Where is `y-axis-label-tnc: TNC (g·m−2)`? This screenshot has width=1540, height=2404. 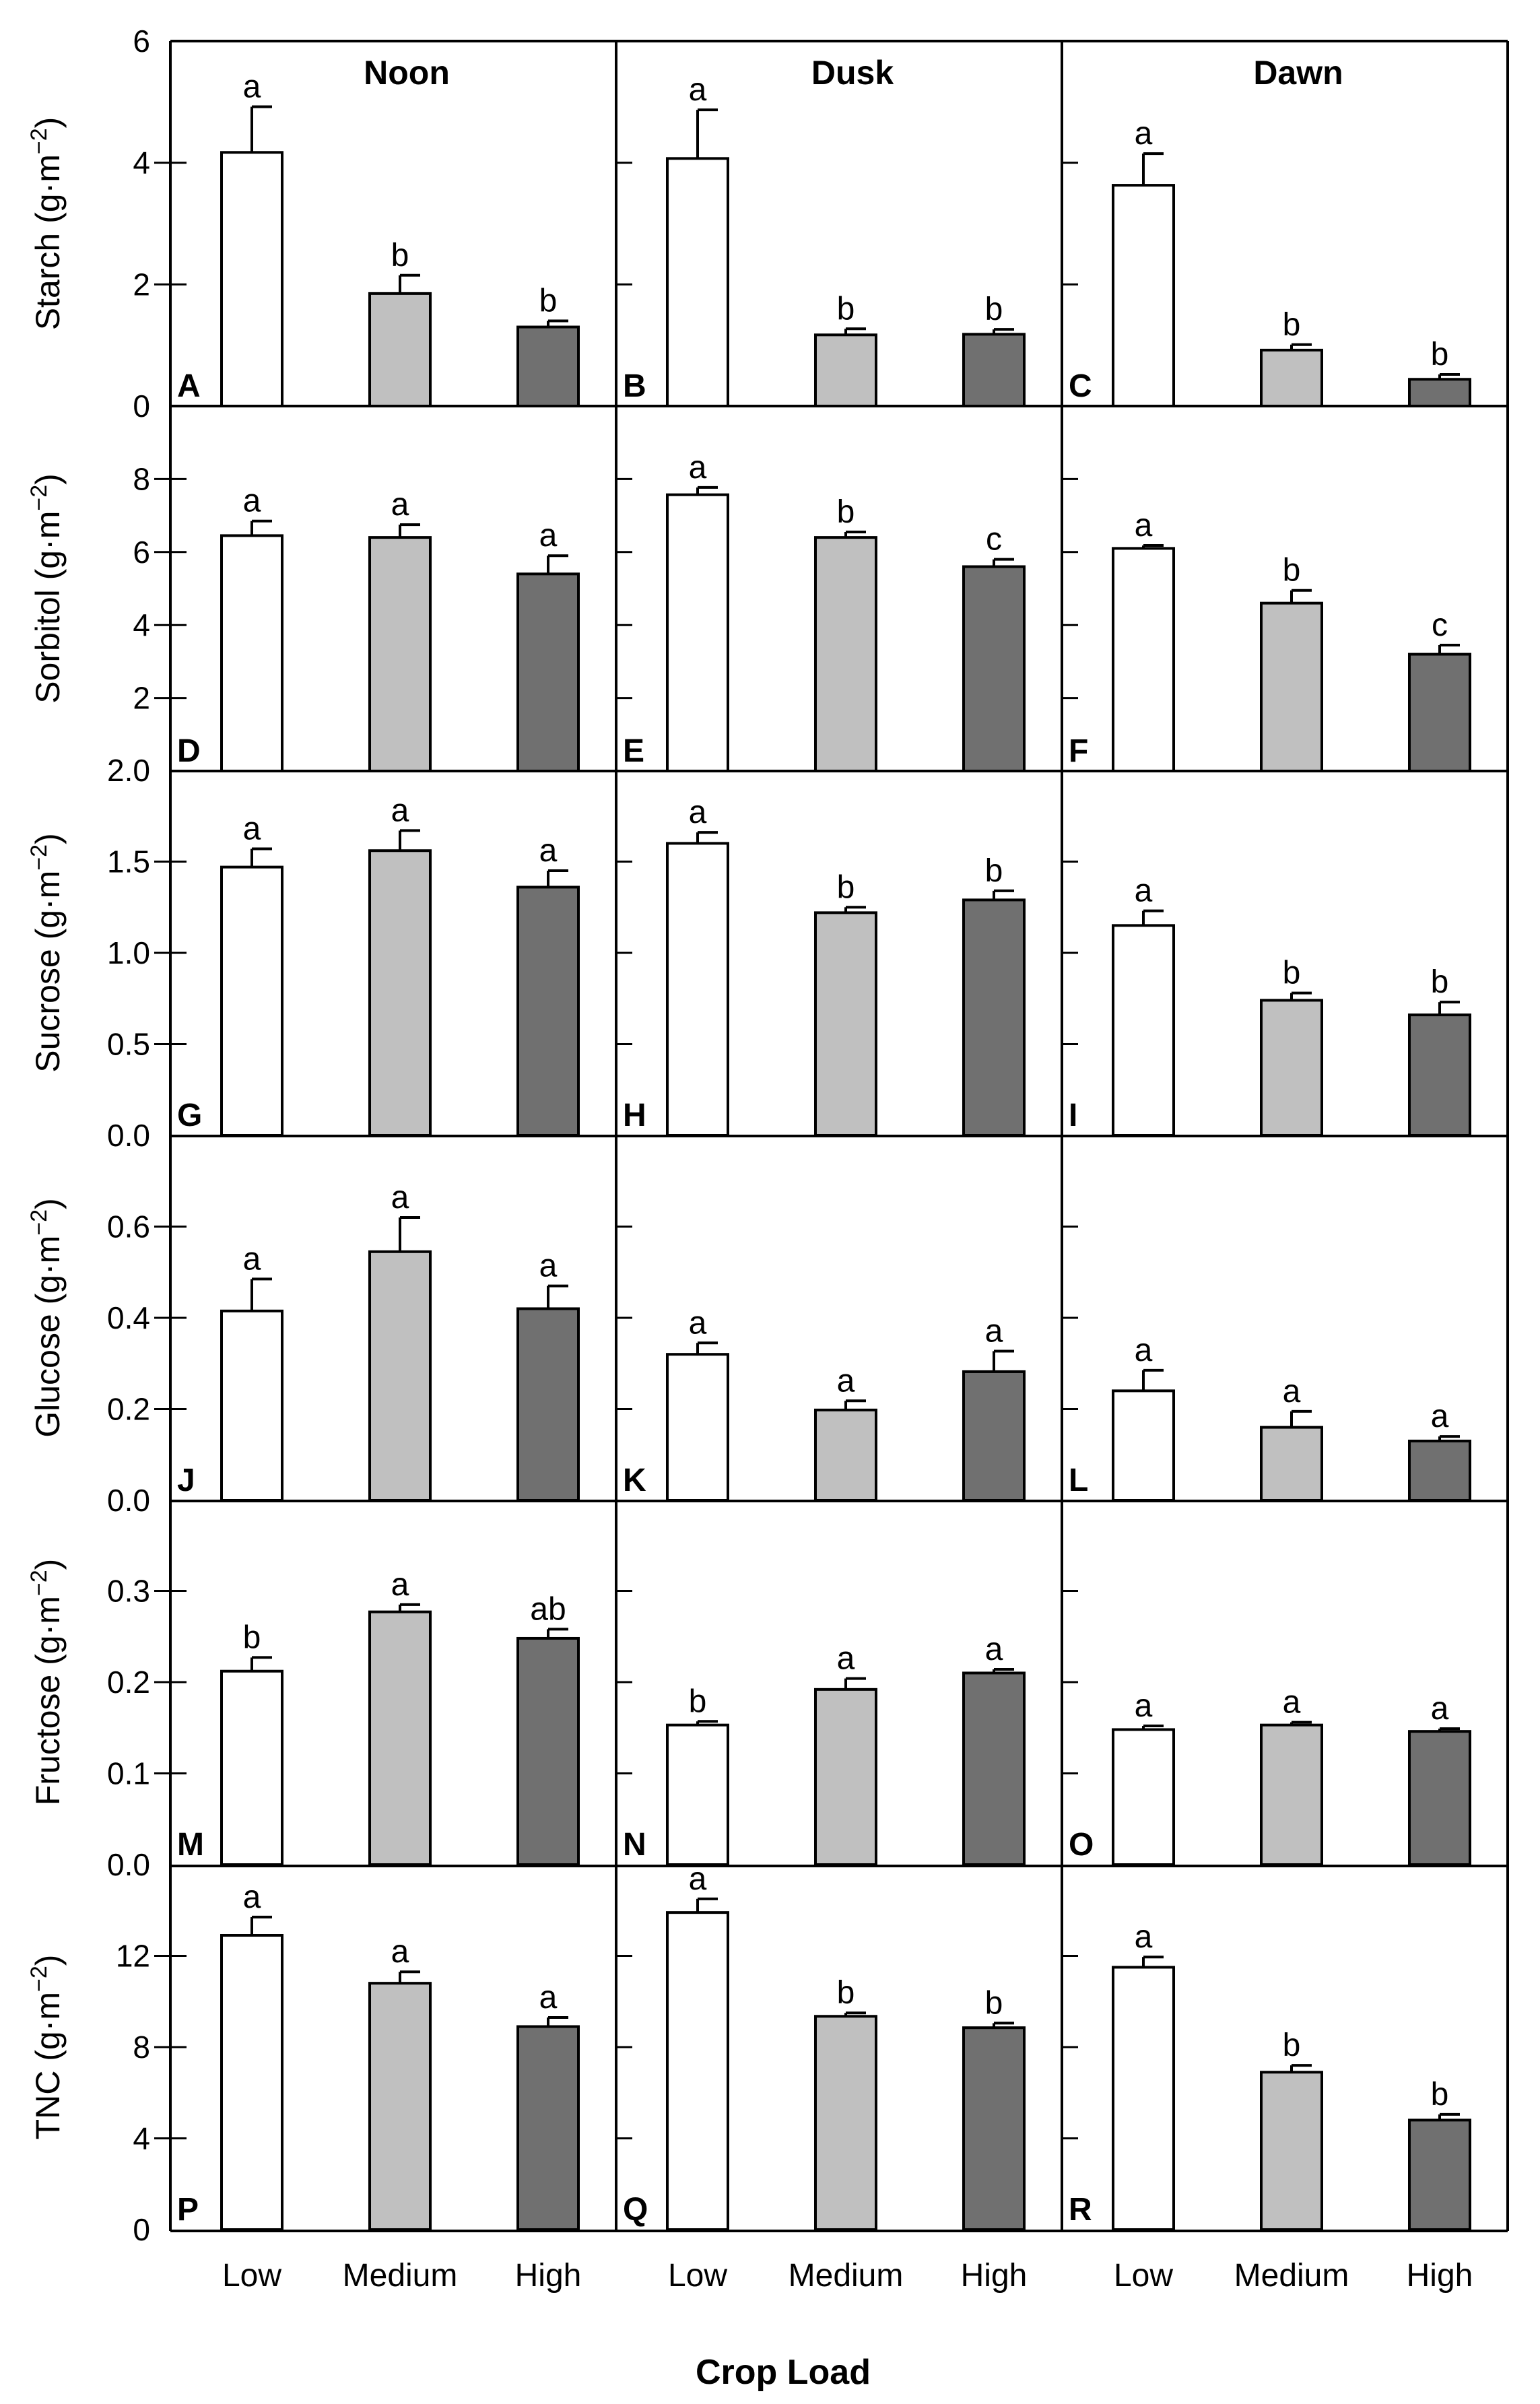 y-axis-label-tnc: TNC (g·m−2) is located at coordinates (46, 2048).